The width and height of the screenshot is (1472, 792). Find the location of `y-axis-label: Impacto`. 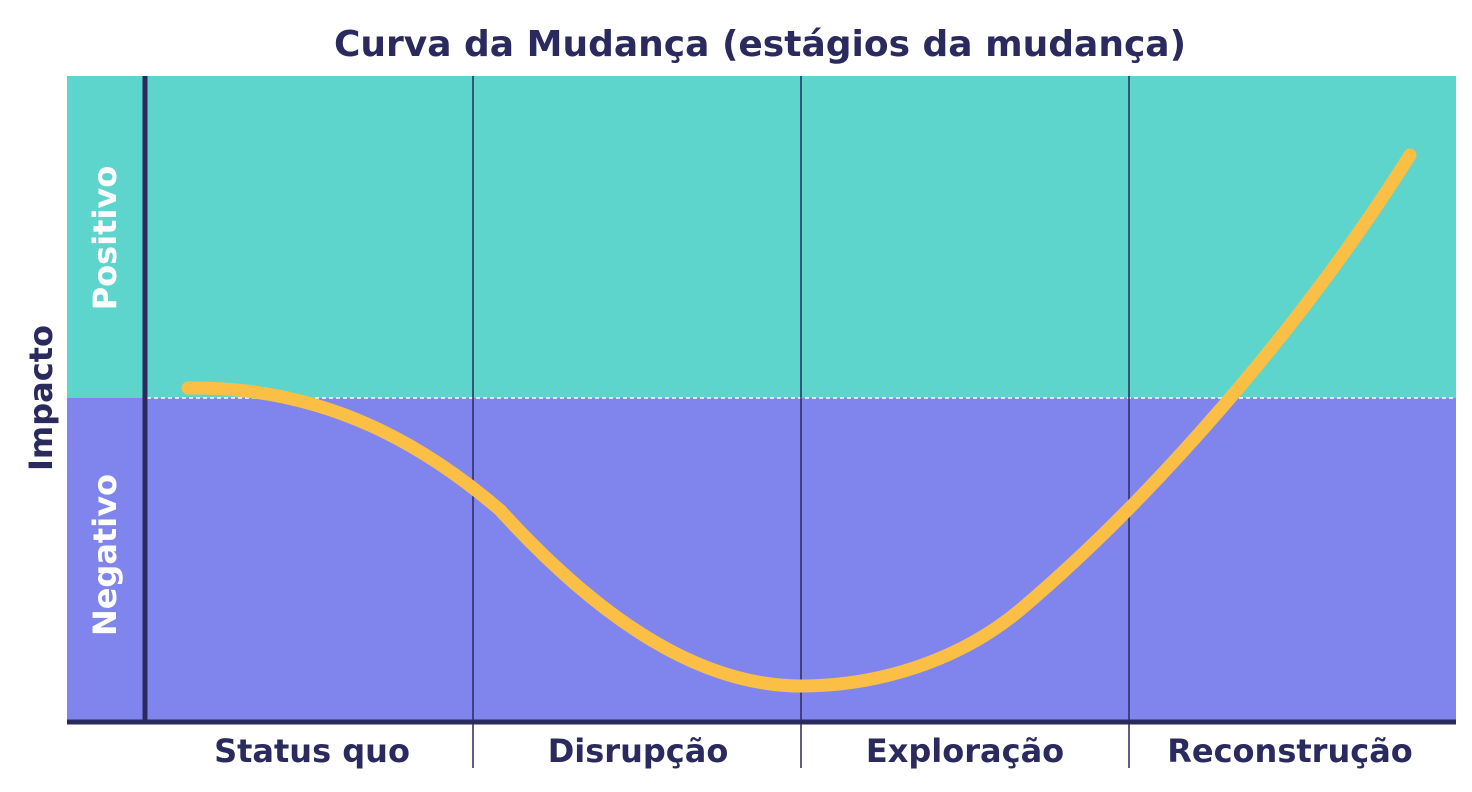

y-axis-label: Impacto is located at coordinates (41, 398).